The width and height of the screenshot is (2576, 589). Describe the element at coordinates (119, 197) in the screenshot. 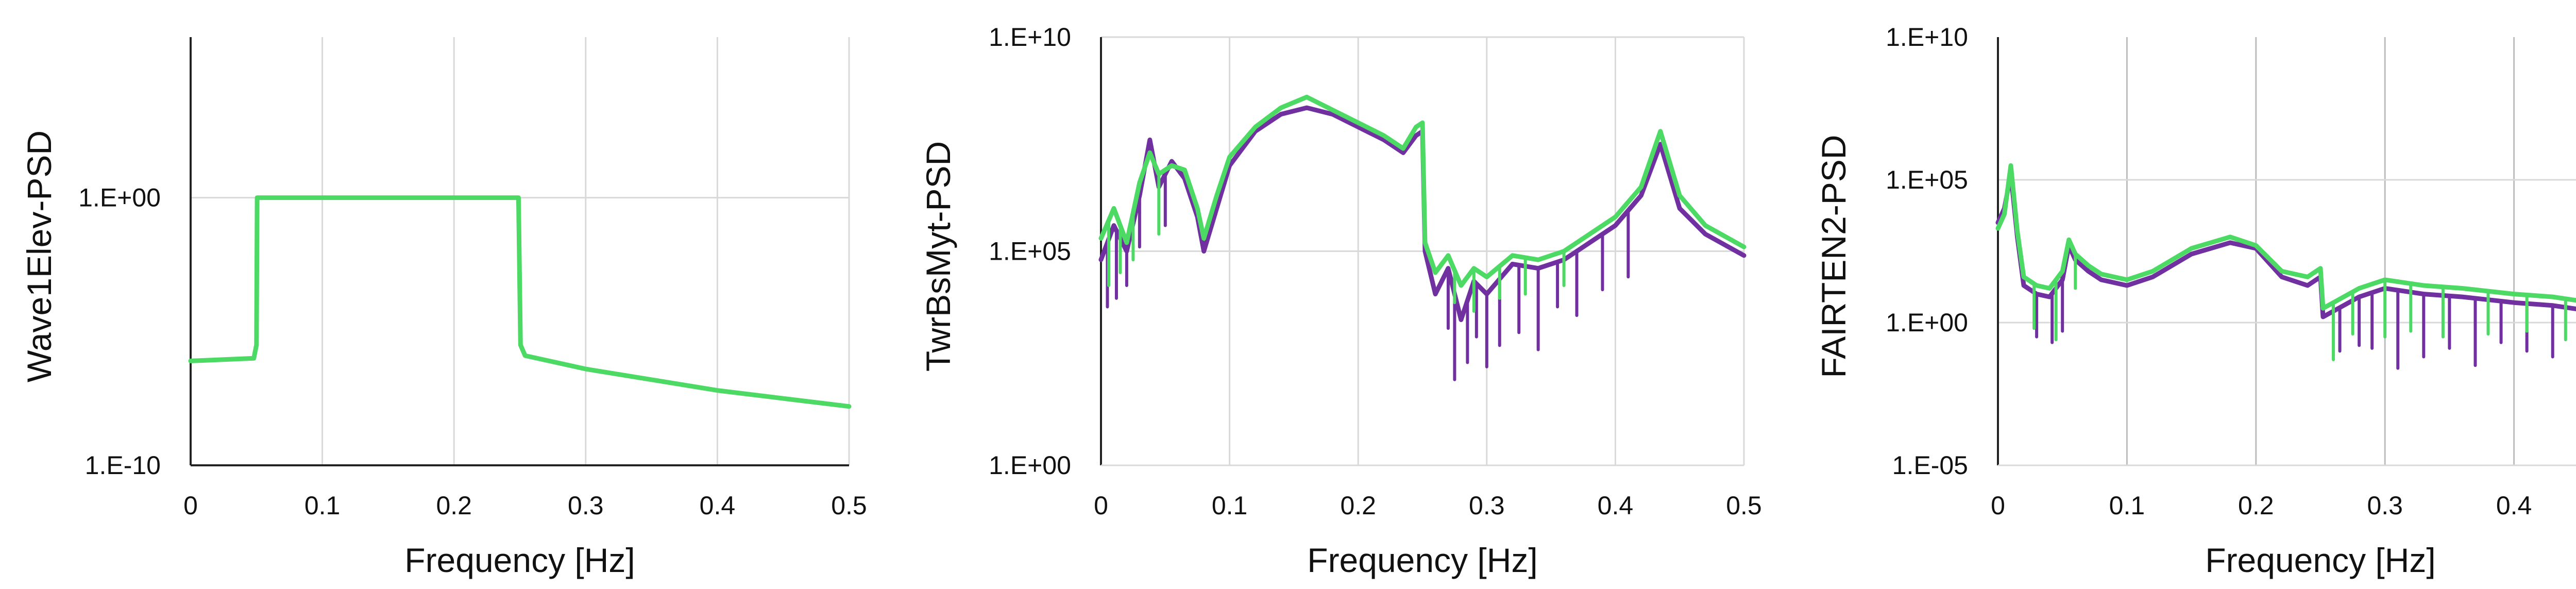

I see `chart-1-ytick-label: 1.E+00` at that location.